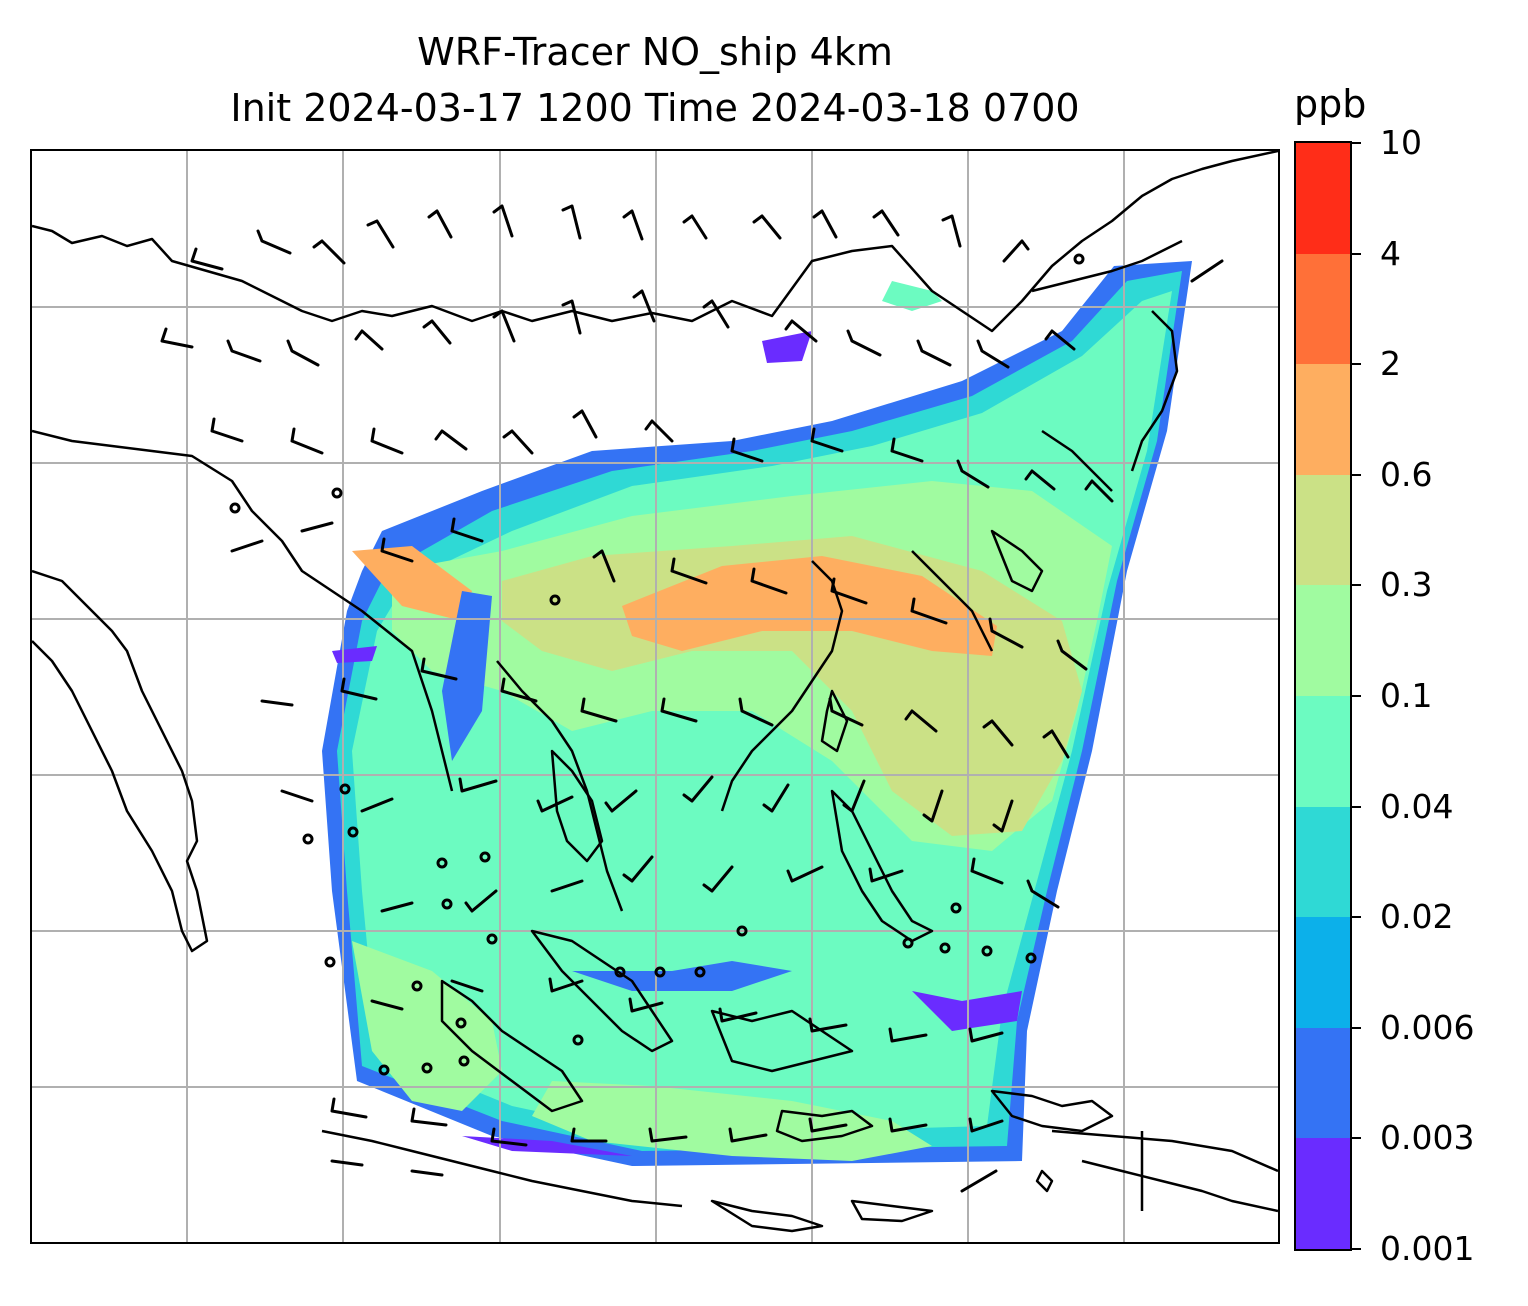  What do you see at coordinates (1417, 806) in the screenshot?
I see `colorbar-tick-label: 0.04` at bounding box center [1417, 806].